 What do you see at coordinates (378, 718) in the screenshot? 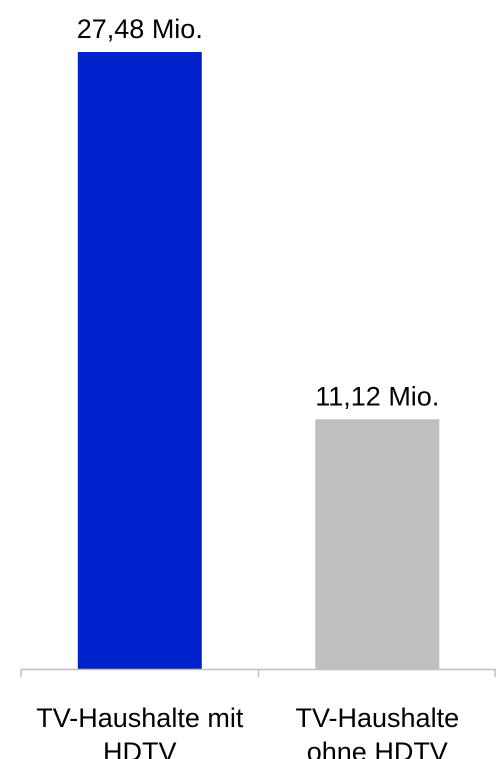
I see `x-tick-label-line: TV-Haushalte` at bounding box center [378, 718].